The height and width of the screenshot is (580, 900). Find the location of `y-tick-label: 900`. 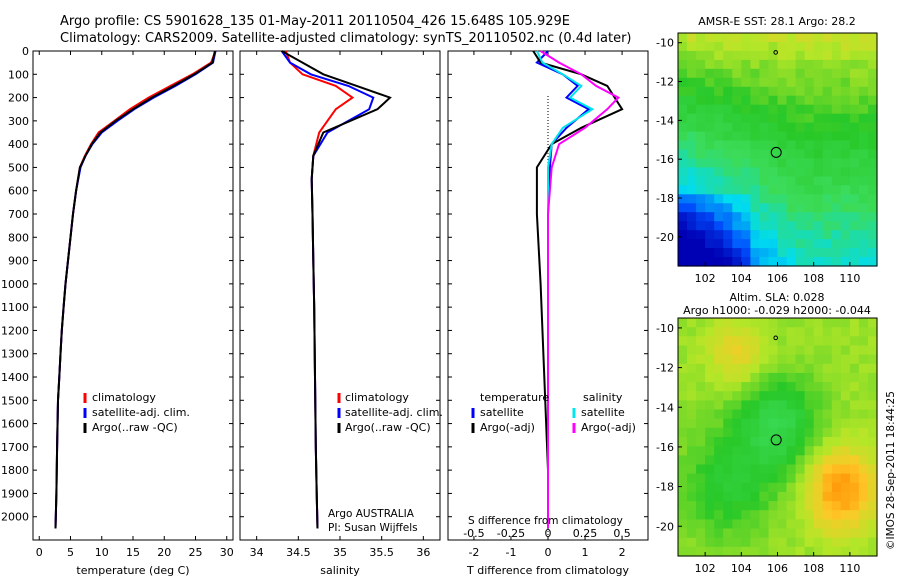

y-tick-label: 900 is located at coordinates (18, 261).